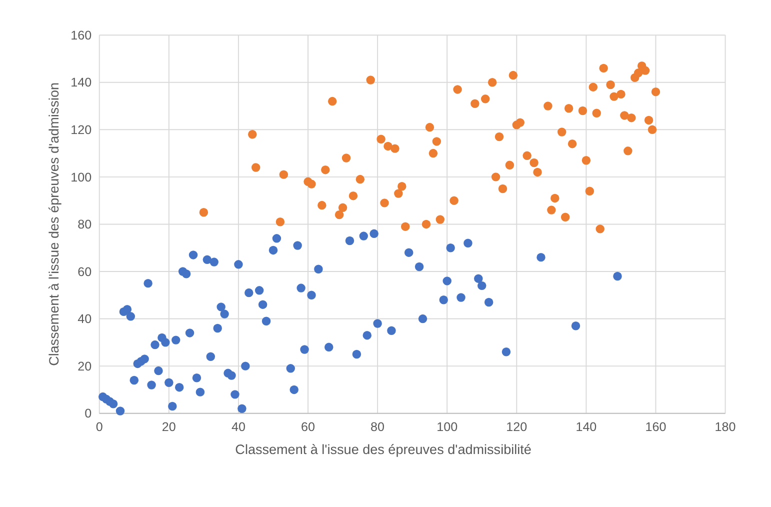 The height and width of the screenshot is (507, 771). Describe the element at coordinates (85, 271) in the screenshot. I see `y-tick-label: 60` at that location.